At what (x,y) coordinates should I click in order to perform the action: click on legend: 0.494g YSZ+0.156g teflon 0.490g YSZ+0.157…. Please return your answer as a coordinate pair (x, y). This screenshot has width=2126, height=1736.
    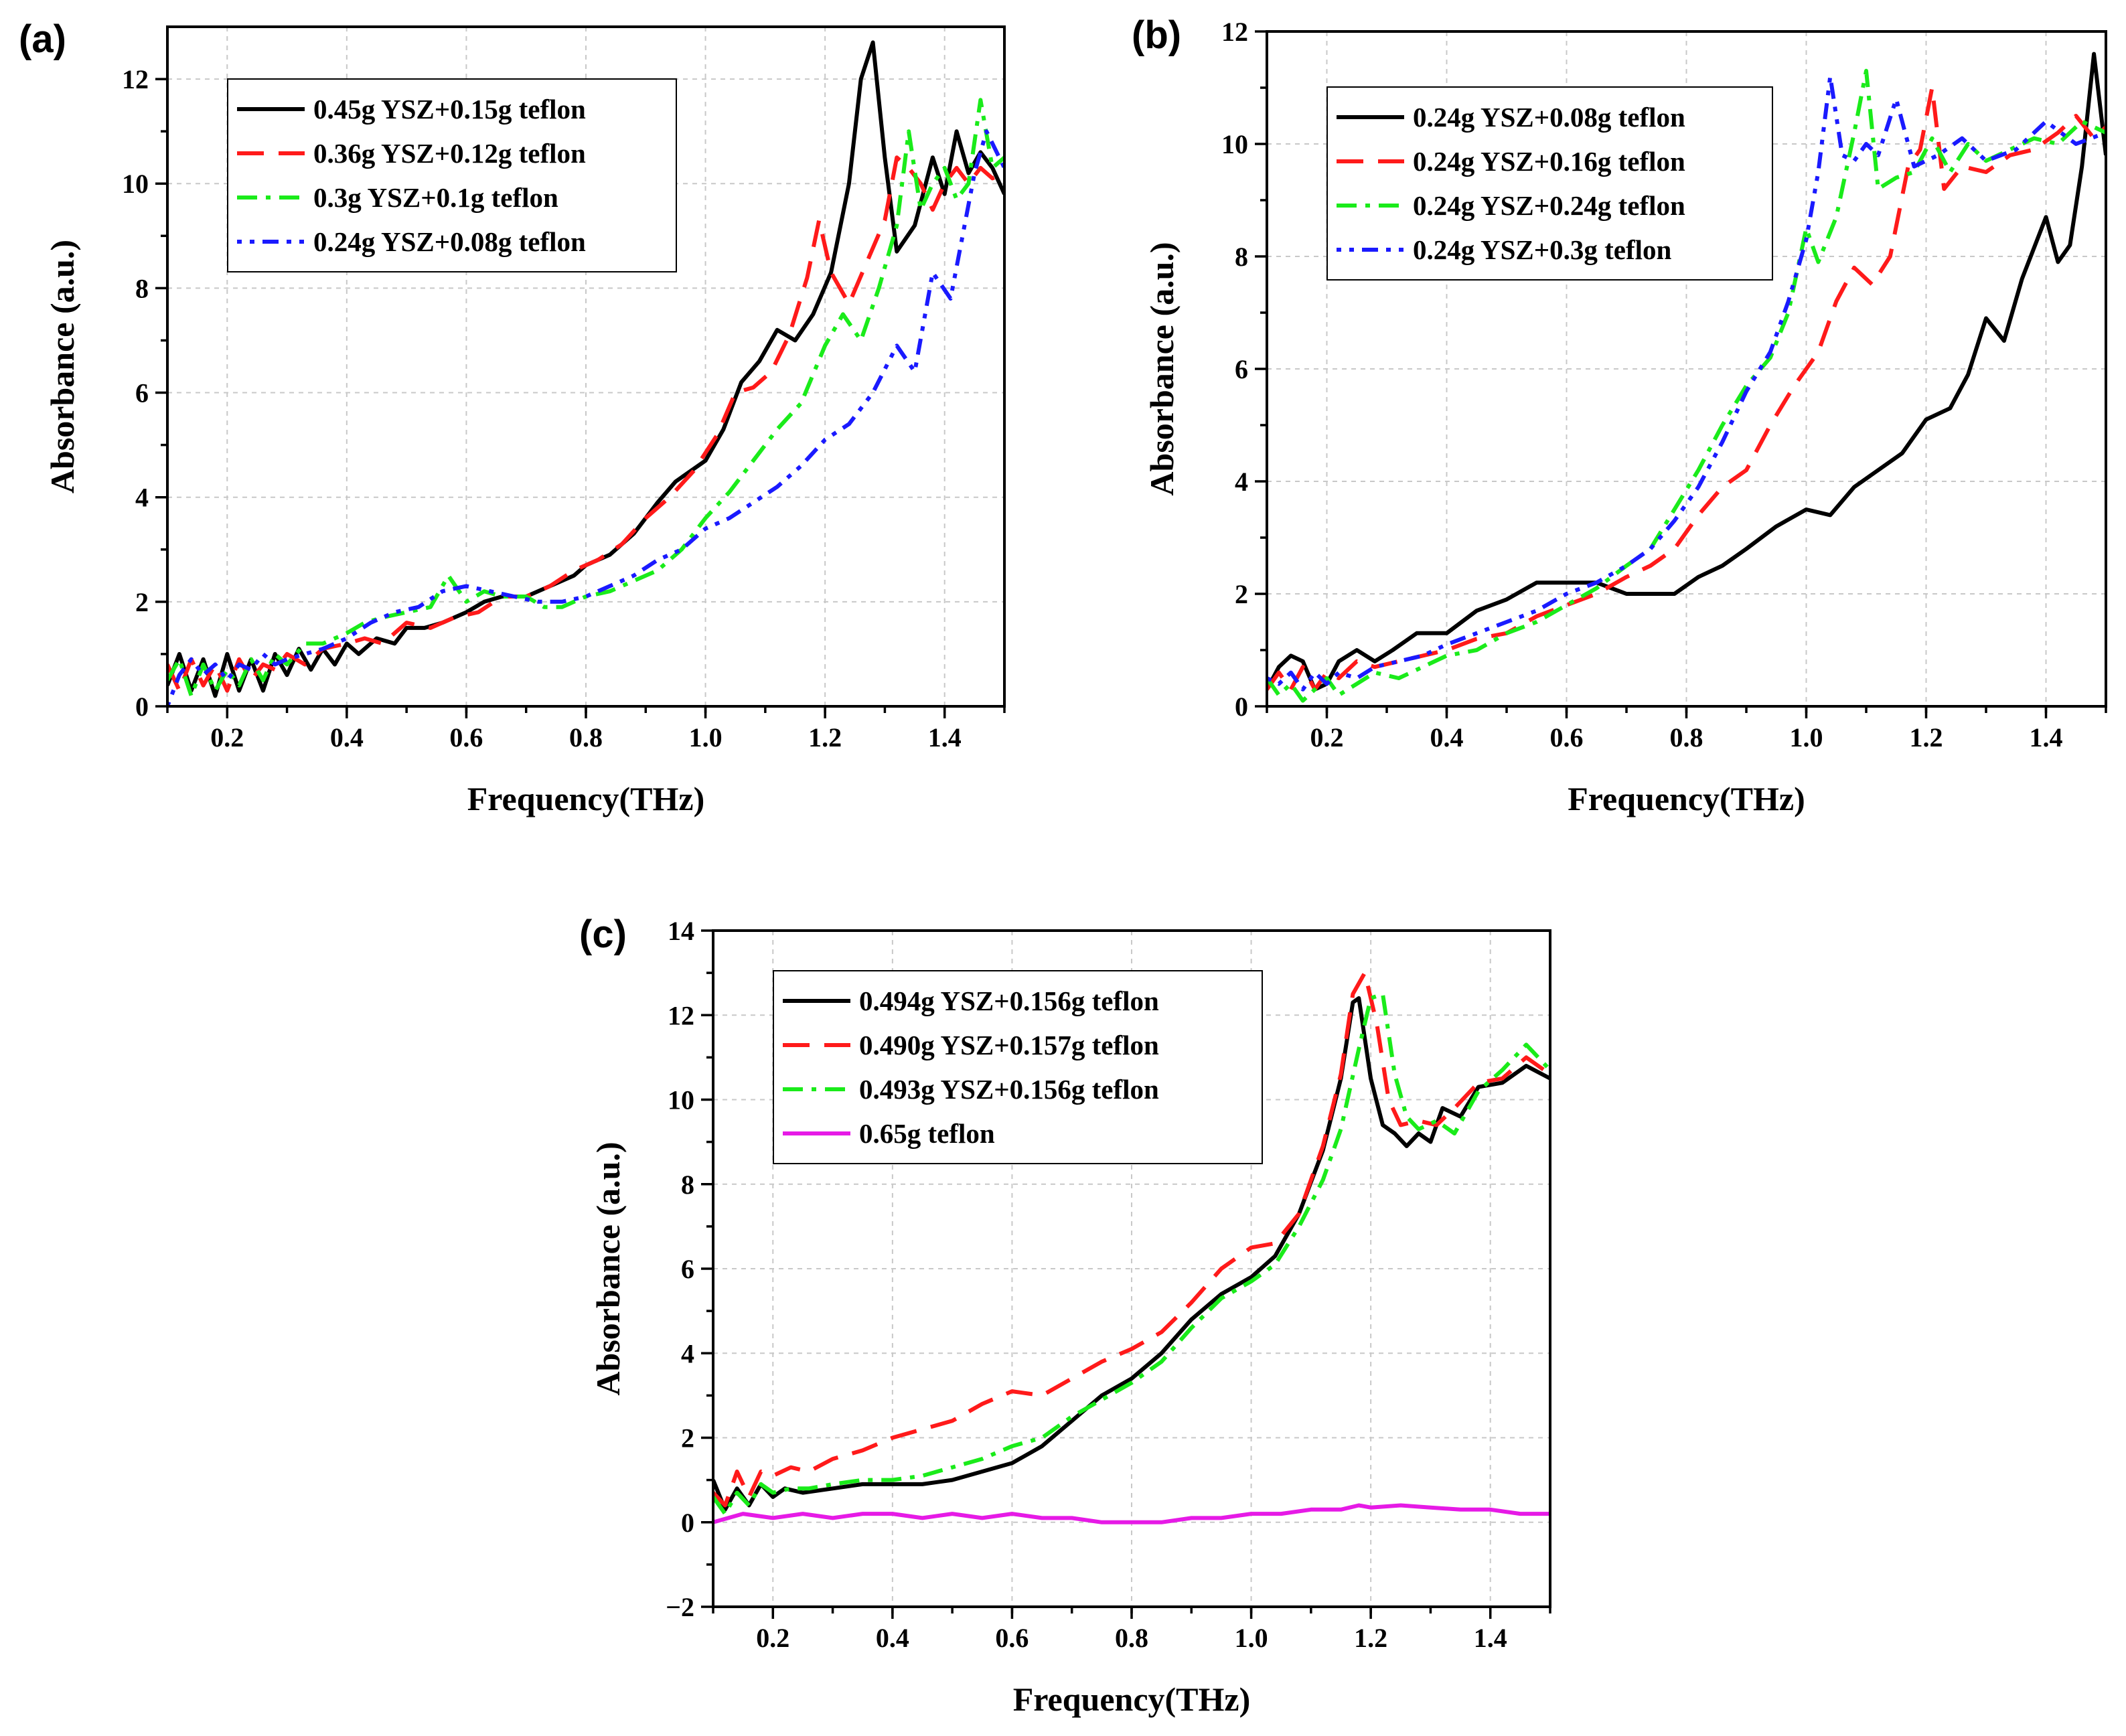
    Looking at the image, I should click on (1018, 1067).